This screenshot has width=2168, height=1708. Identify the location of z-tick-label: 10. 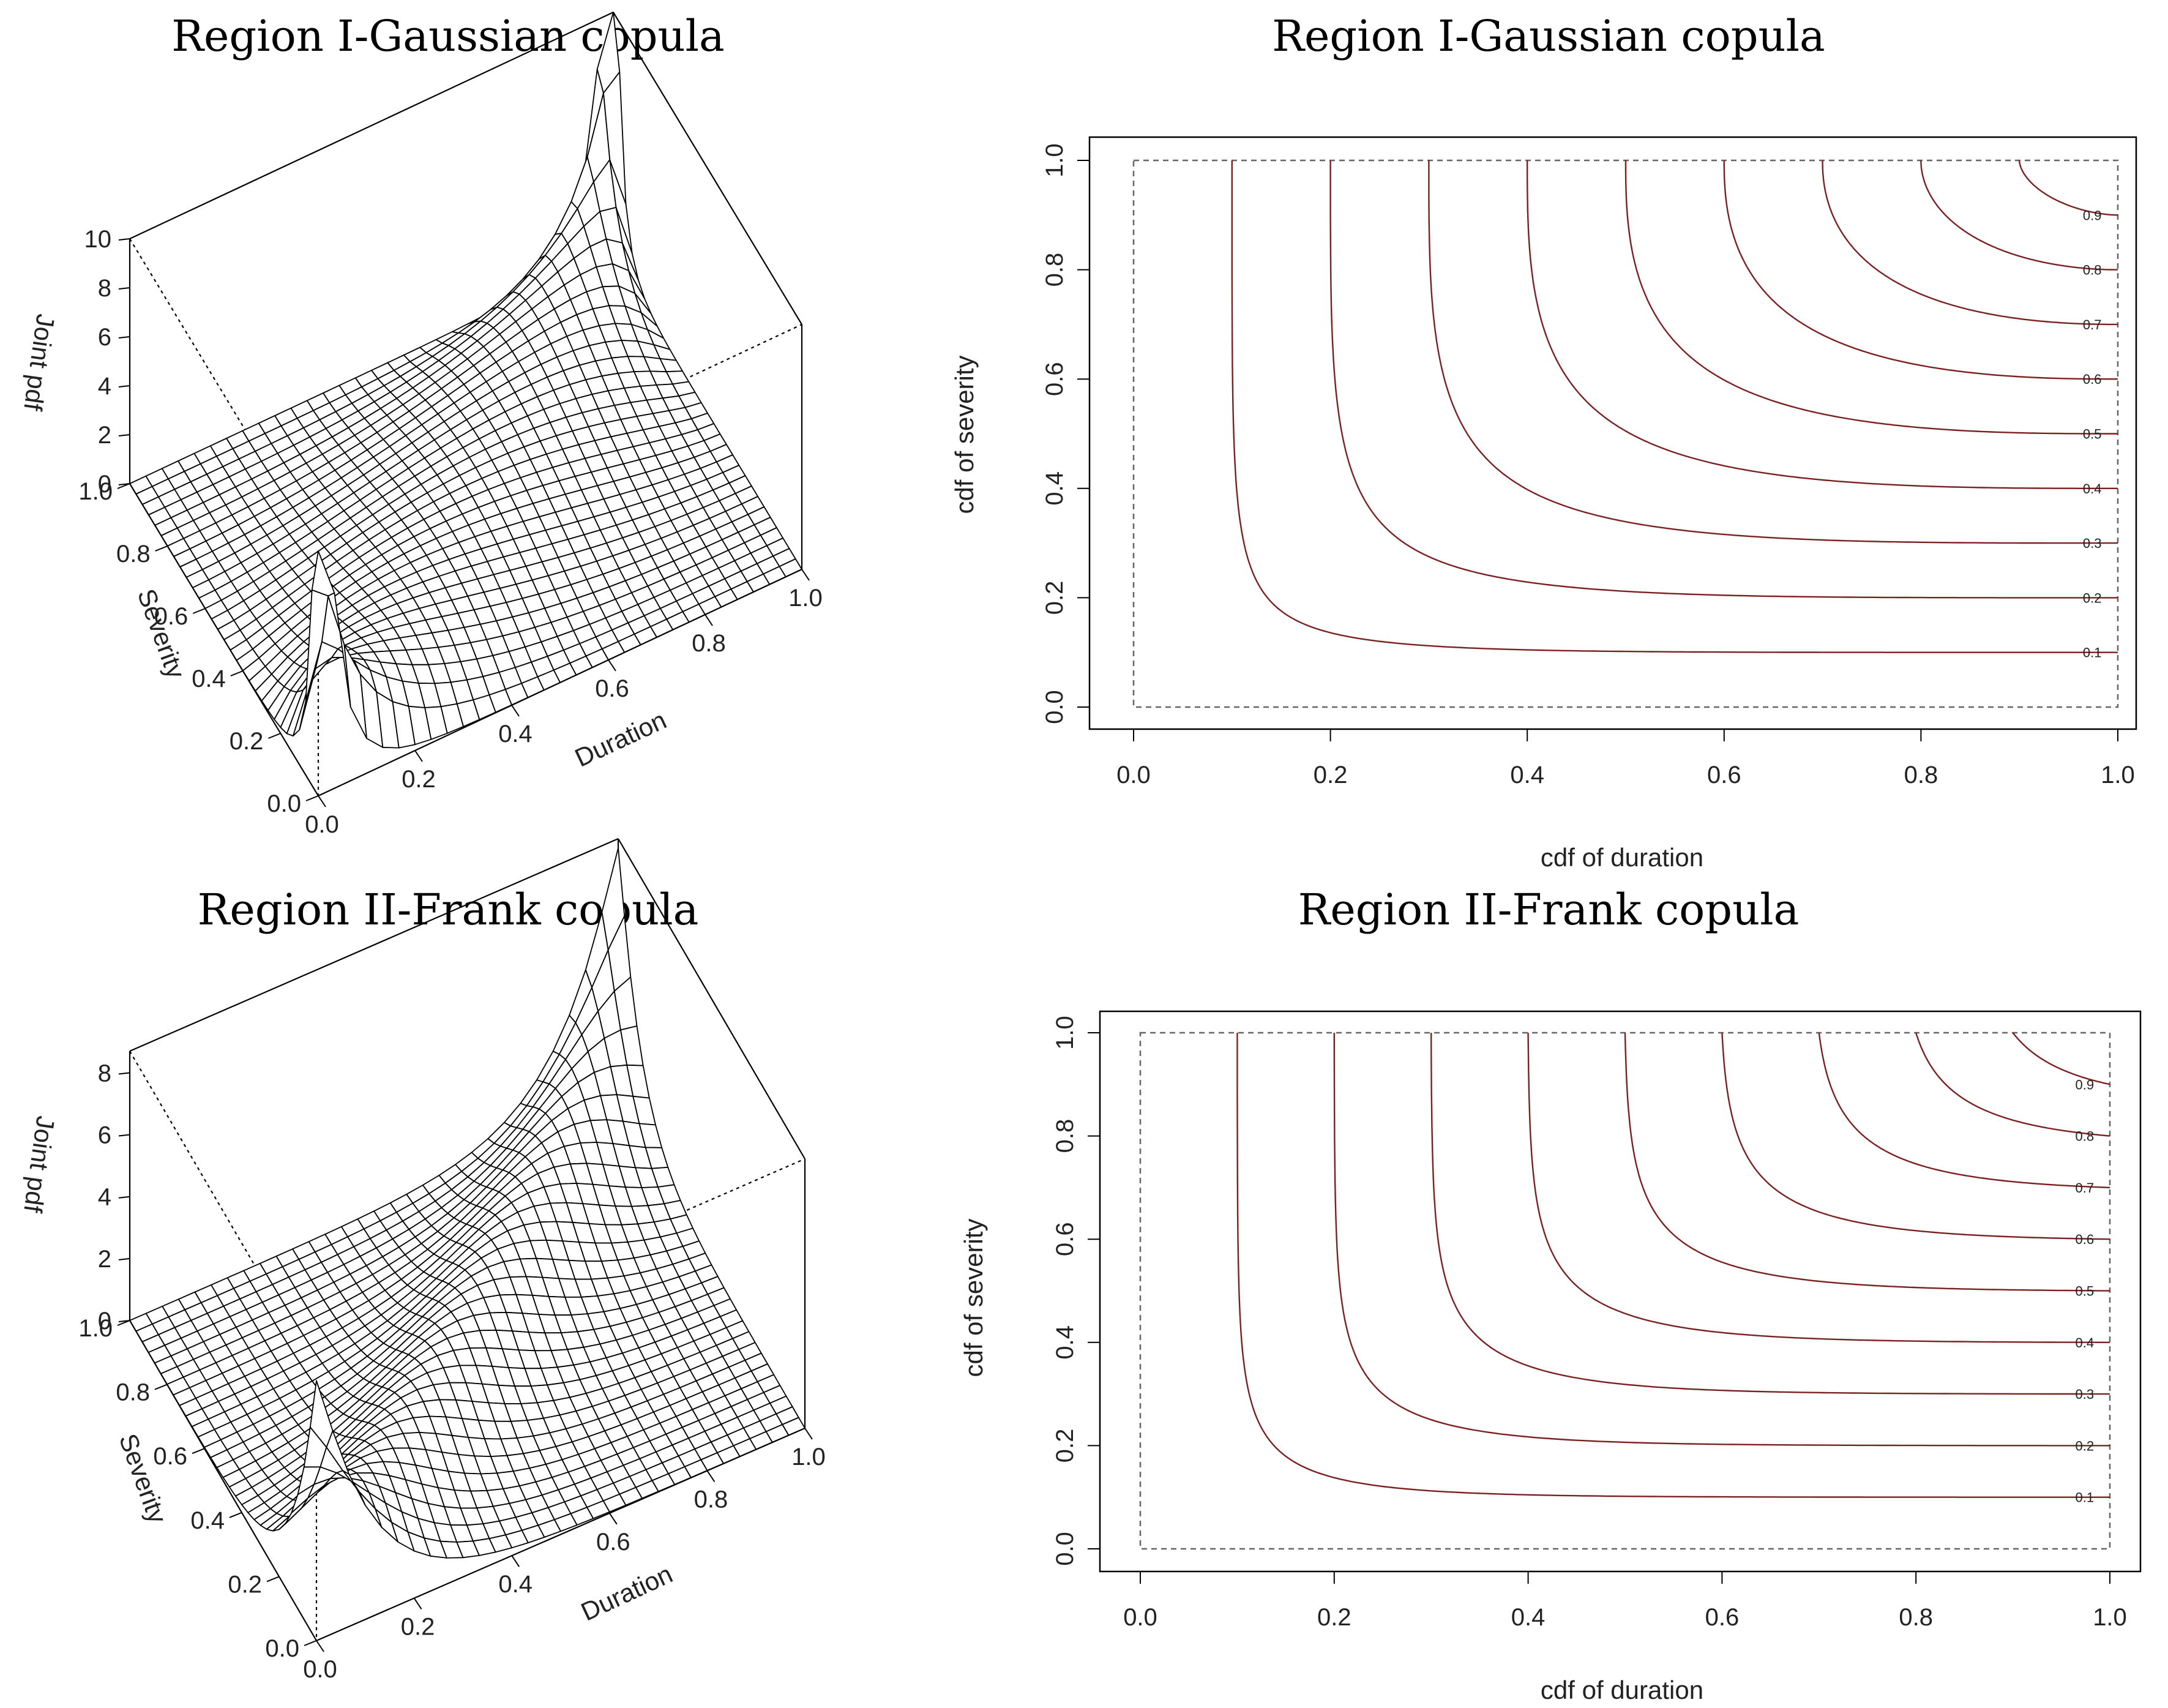
(98, 239).